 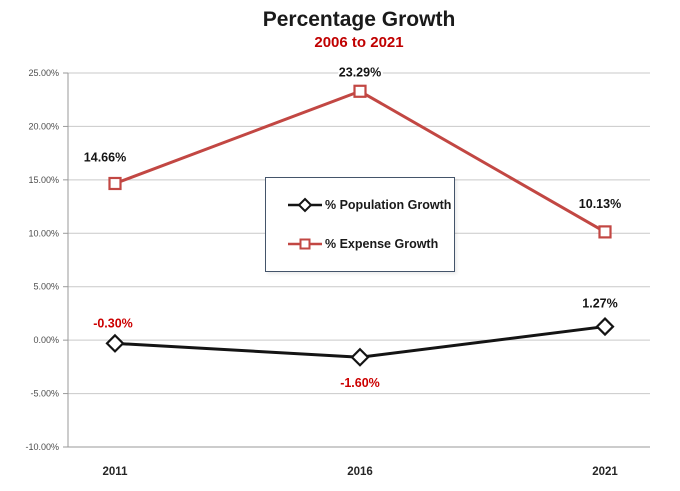 What do you see at coordinates (113, 323) in the screenshot?
I see `data-label: -0.30%` at bounding box center [113, 323].